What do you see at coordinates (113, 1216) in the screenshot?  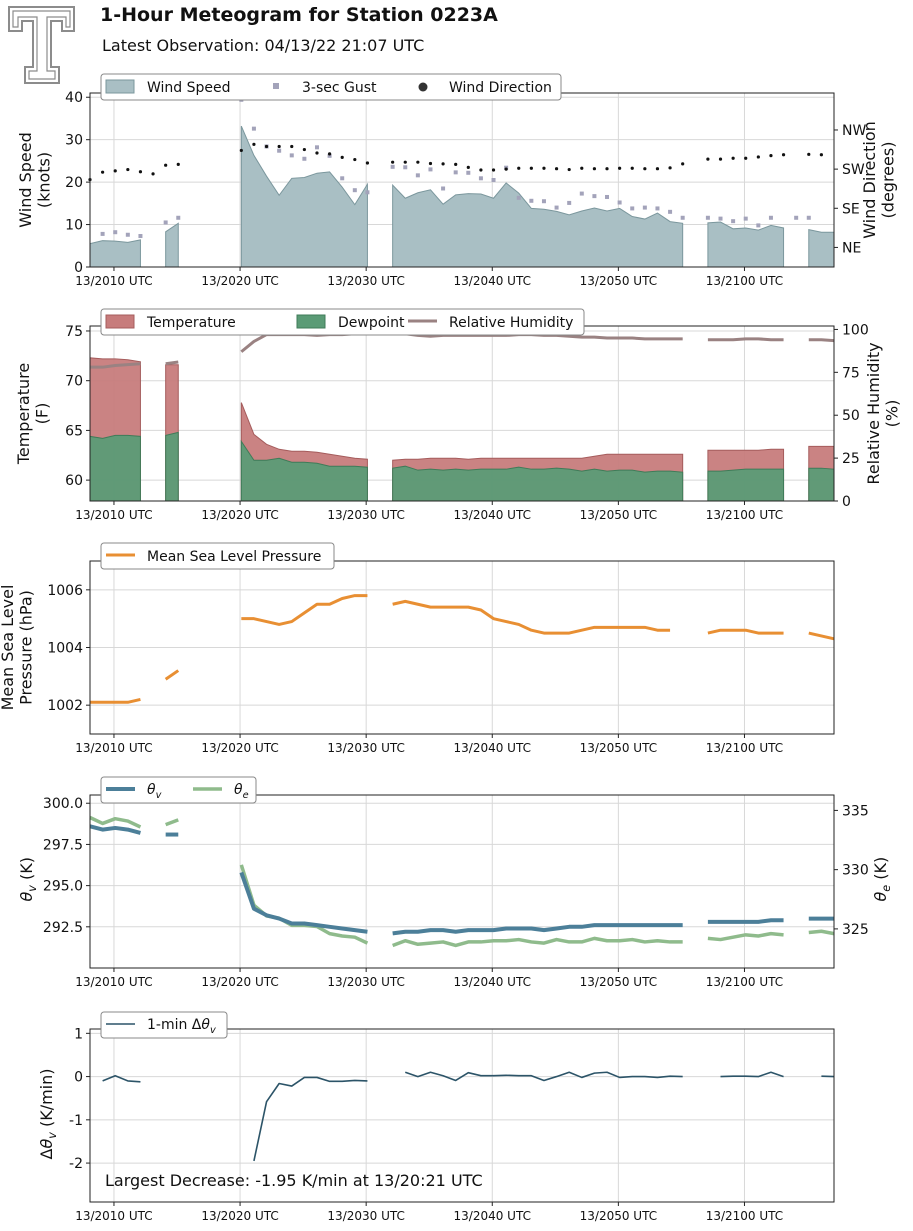 I see `dtheta-x-tick-label: 13/2010 UTC` at bounding box center [113, 1216].